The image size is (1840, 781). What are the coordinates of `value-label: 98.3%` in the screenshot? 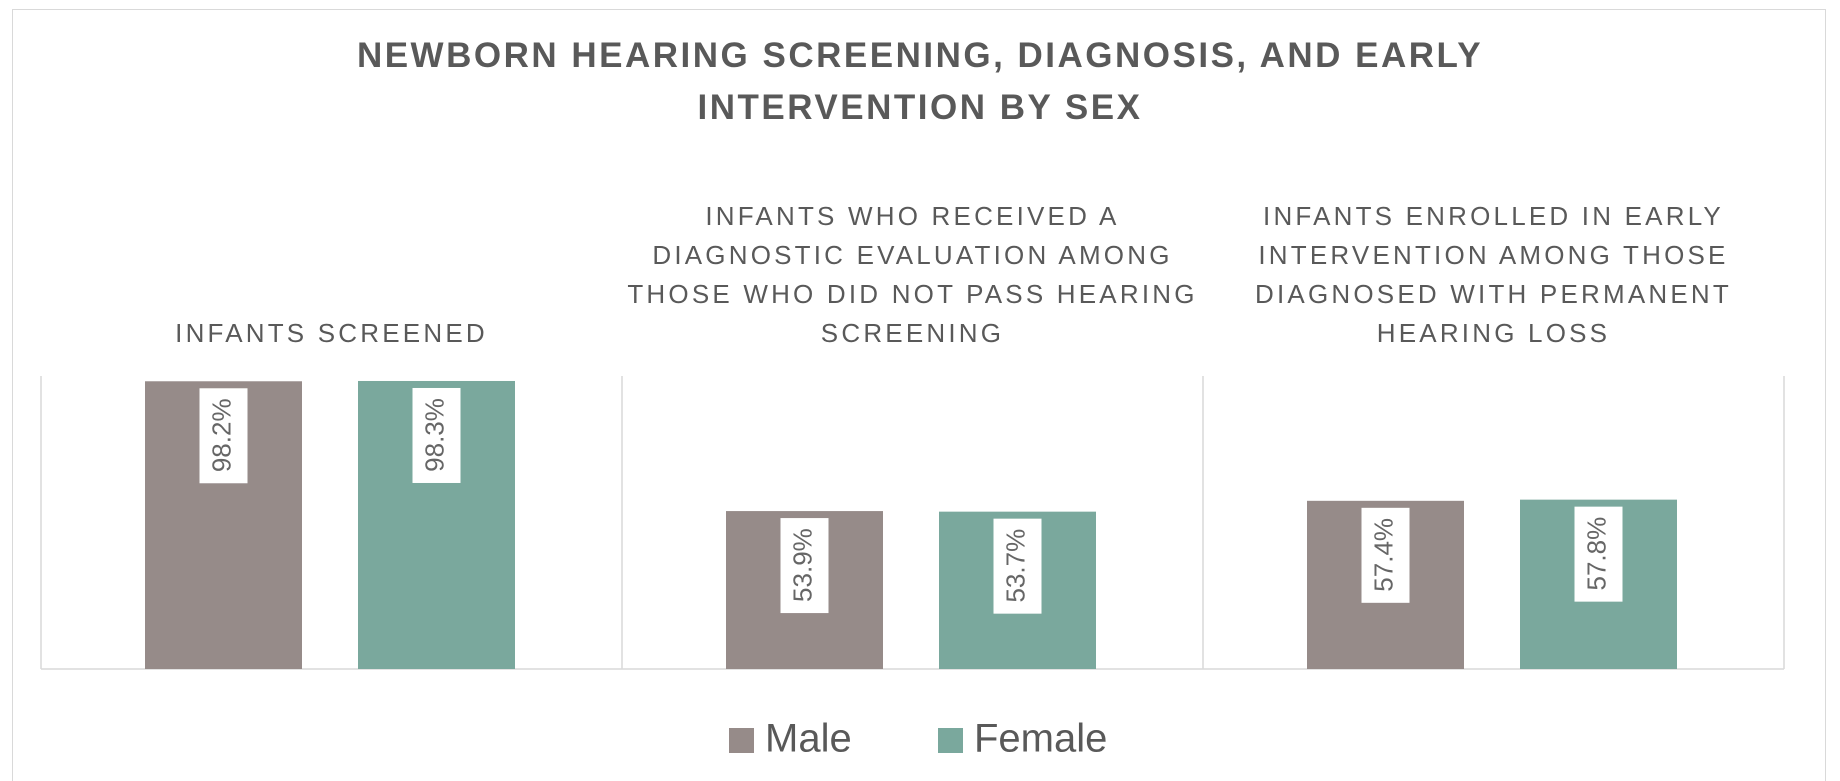 It's located at (434, 435).